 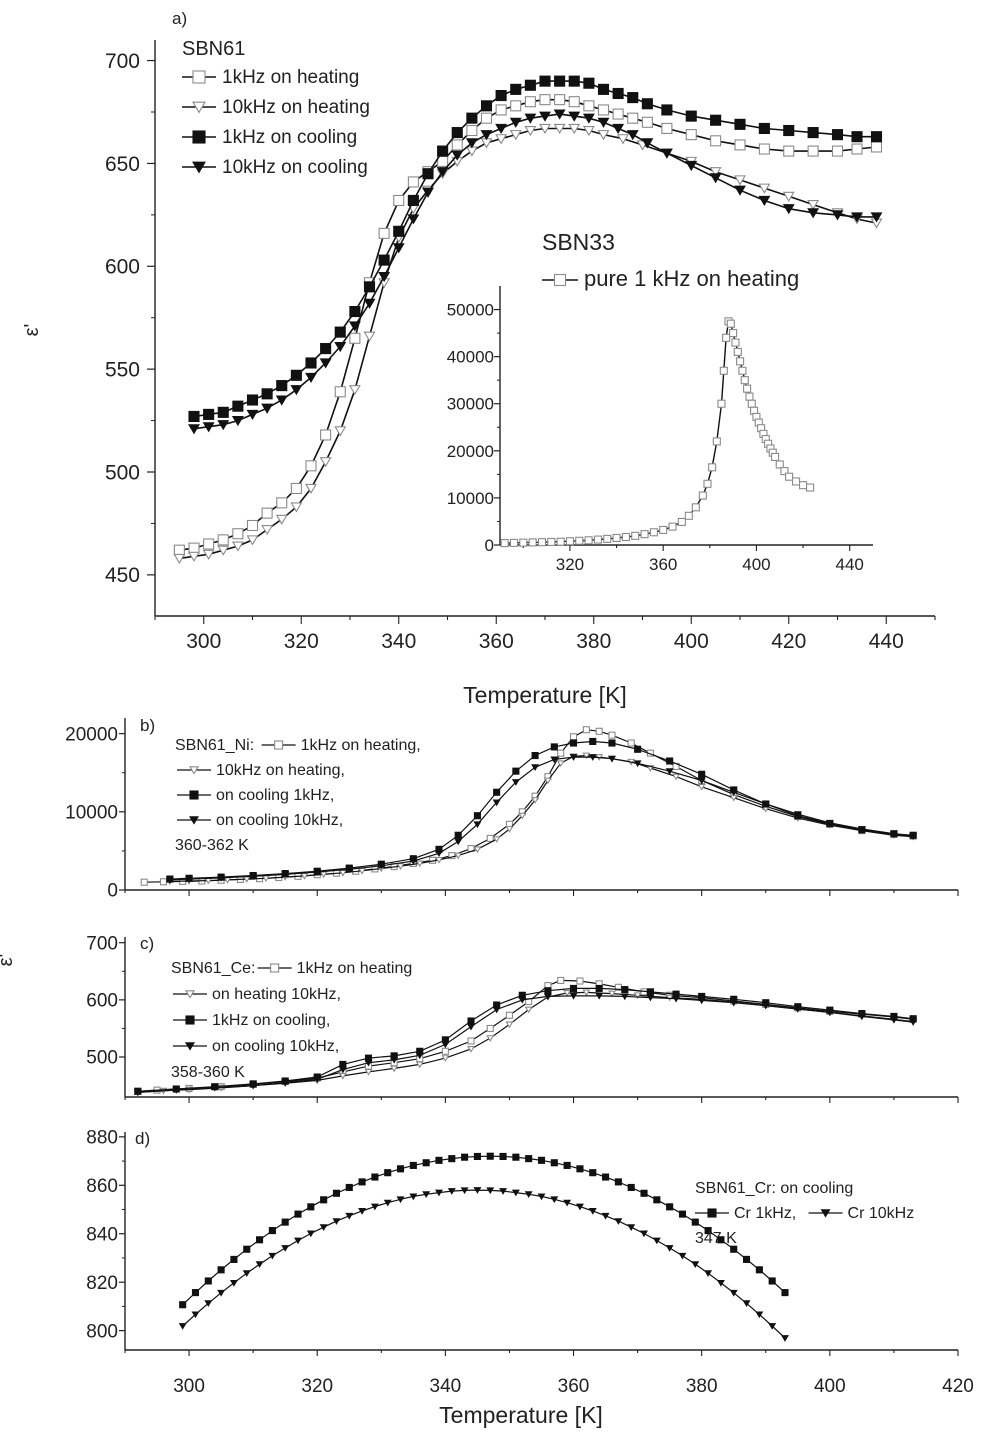 What do you see at coordinates (470, 451) in the screenshot?
I see `y-tick-label: 20000` at bounding box center [470, 451].